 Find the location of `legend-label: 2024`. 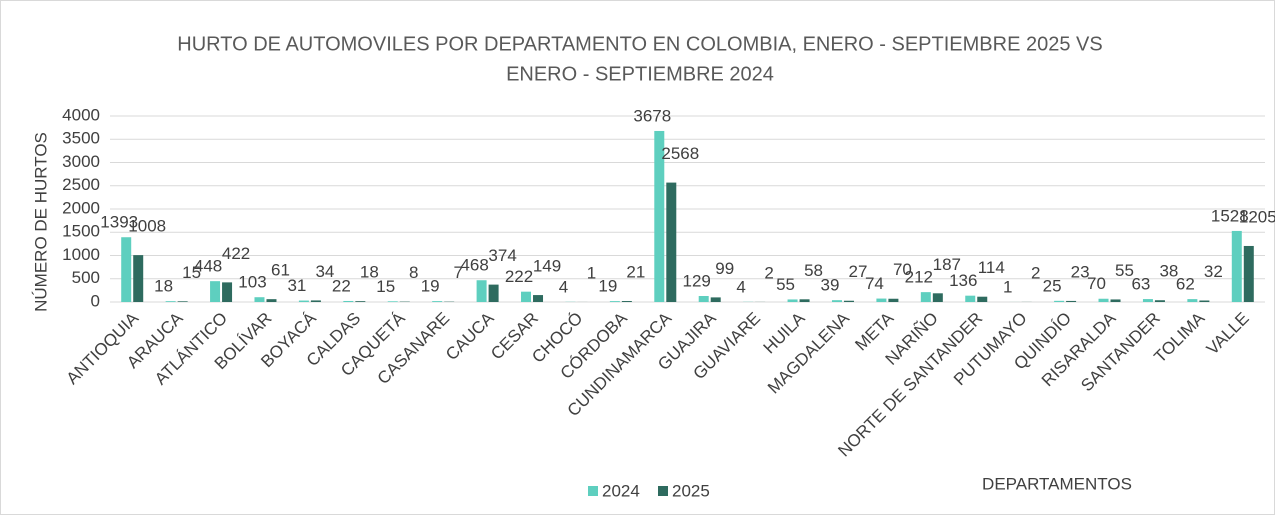

legend-label: 2024 is located at coordinates (621, 490).